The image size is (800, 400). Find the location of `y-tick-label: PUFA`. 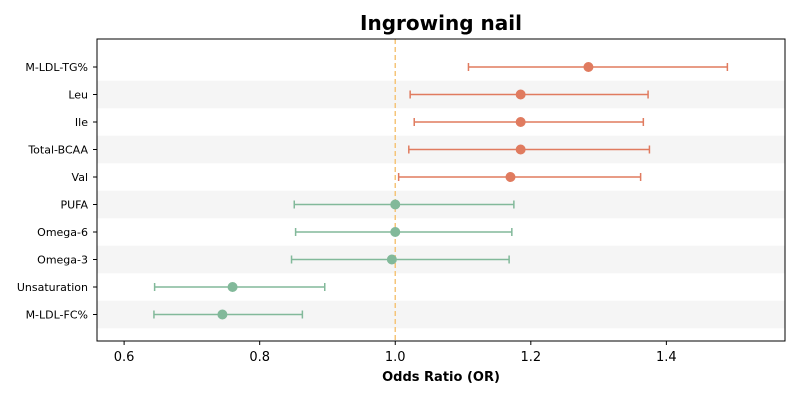

y-tick-label: PUFA is located at coordinates (74, 205).